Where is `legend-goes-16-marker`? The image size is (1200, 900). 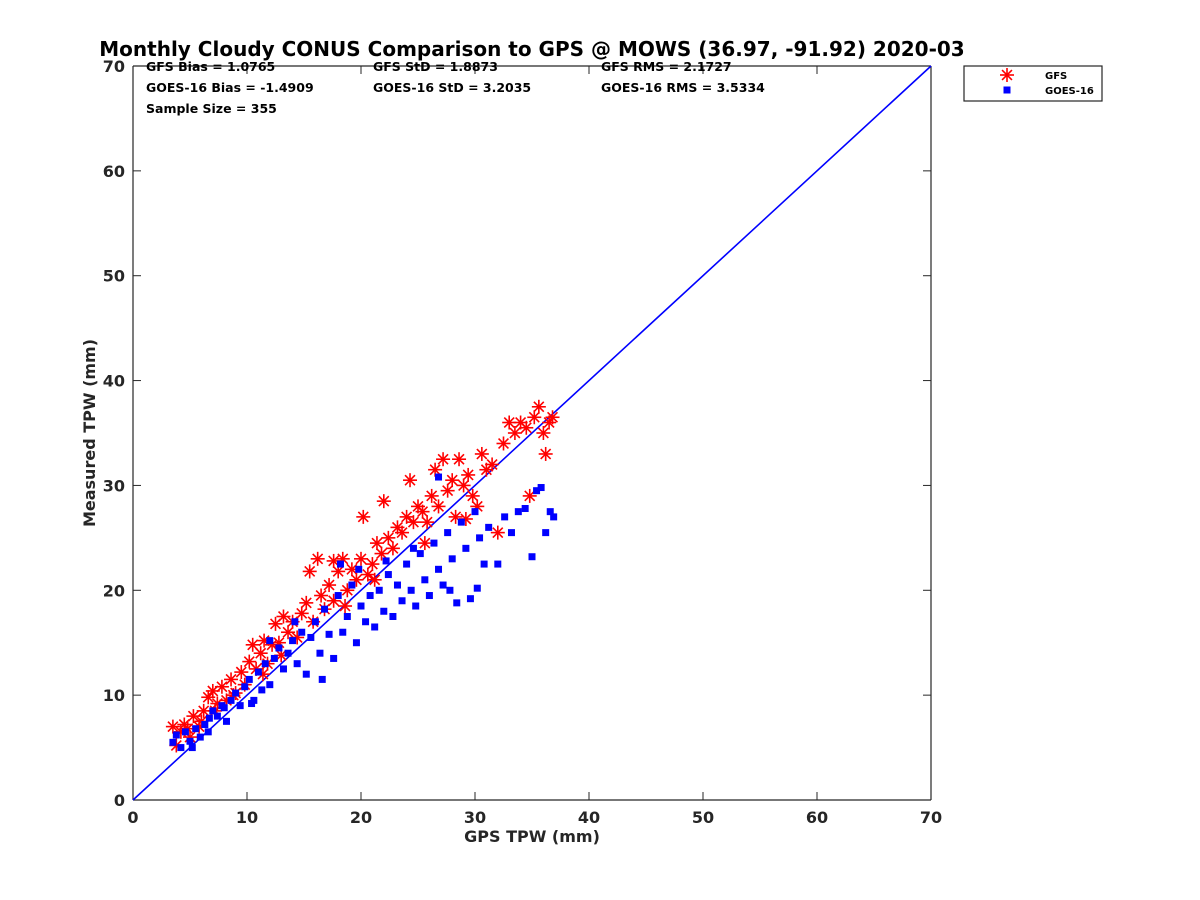 legend-goes-16-marker is located at coordinates (1007, 90).